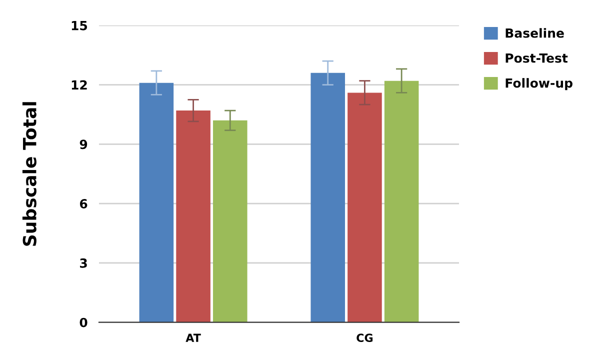 This screenshot has height=363, width=600. I want to click on y-tick-label: 3, so click(83, 263).